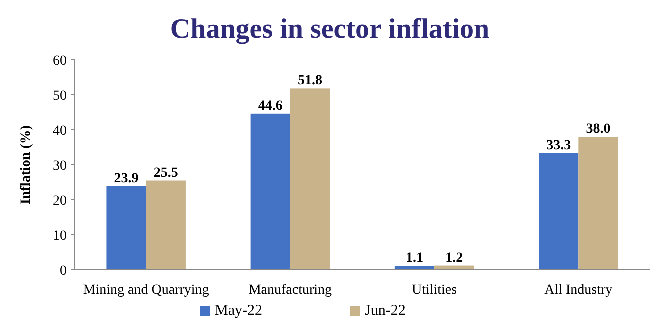 This screenshot has width=660, height=330. Describe the element at coordinates (385, 311) in the screenshot. I see `legend-label: Jun-22` at that location.